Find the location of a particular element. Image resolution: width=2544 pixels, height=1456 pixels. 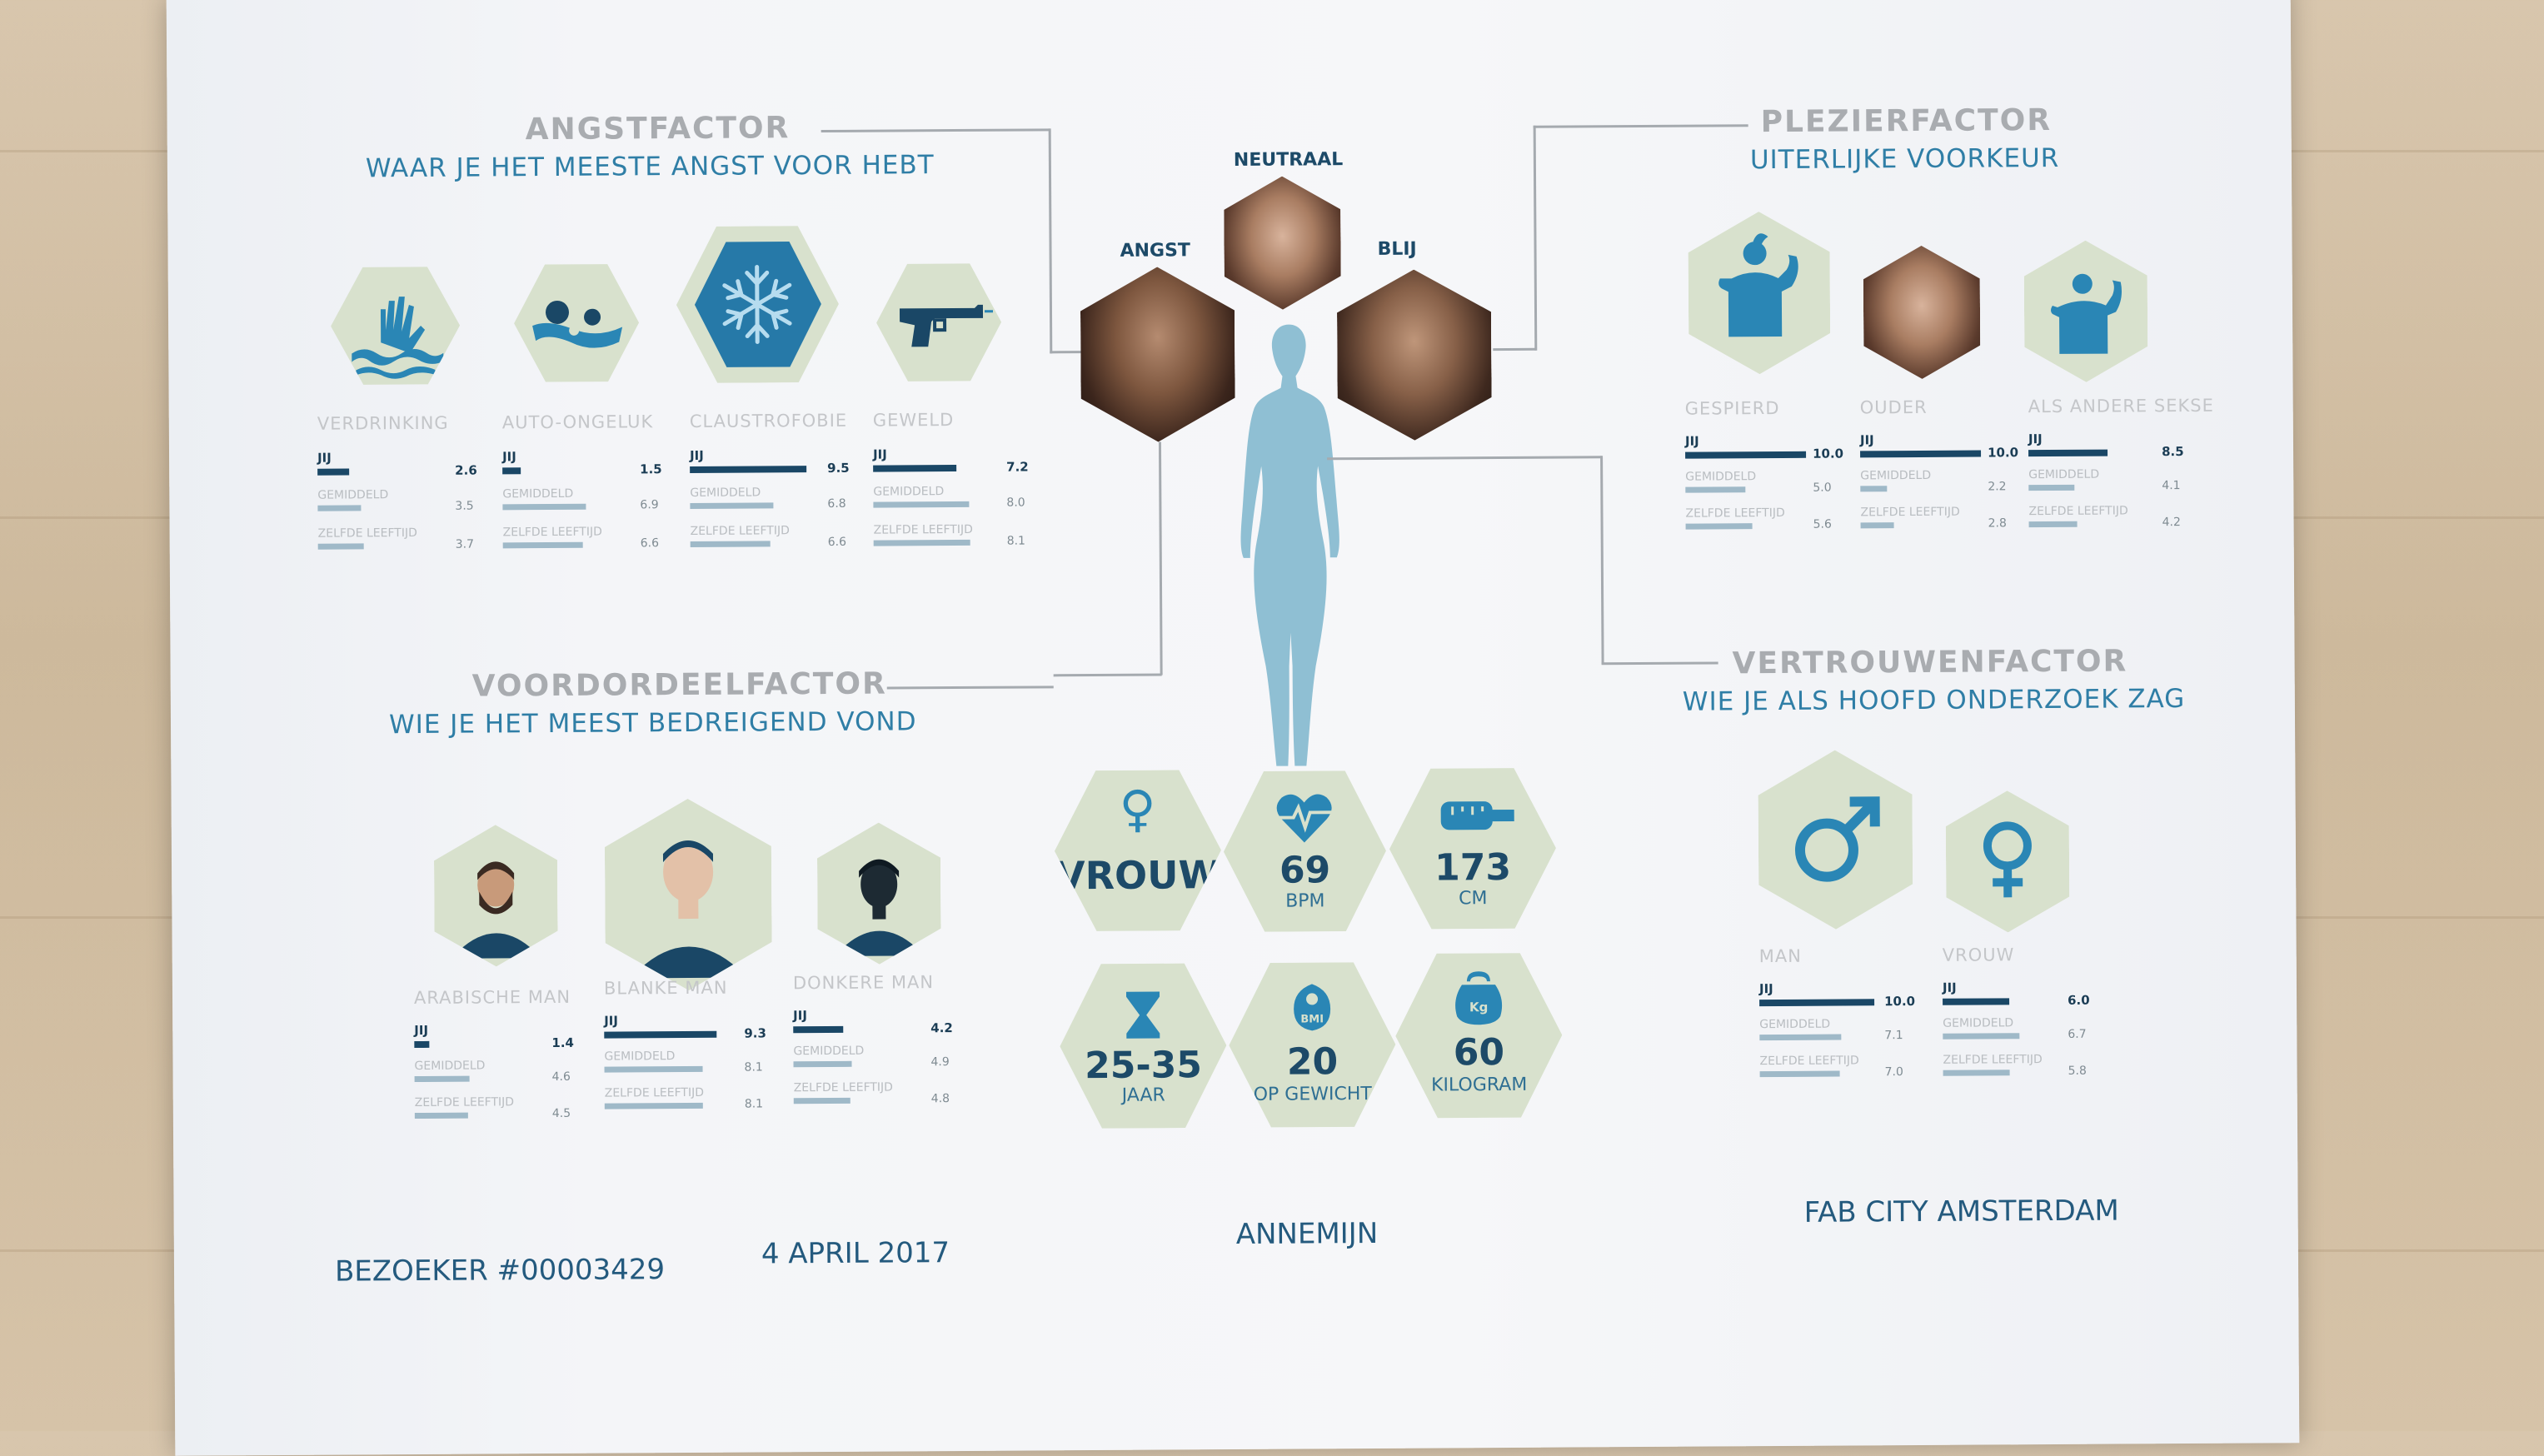

jij-value: 4.2 is located at coordinates (941, 1027).